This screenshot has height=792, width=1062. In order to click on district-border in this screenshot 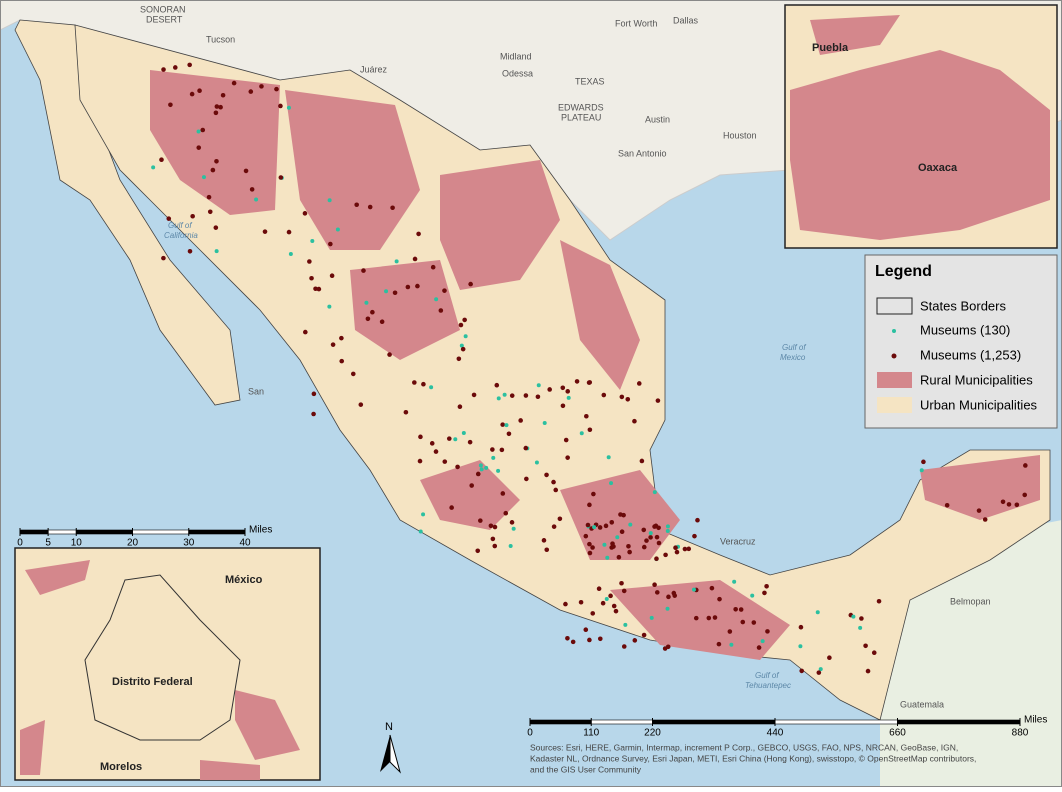, I will do `click(162, 657)`.